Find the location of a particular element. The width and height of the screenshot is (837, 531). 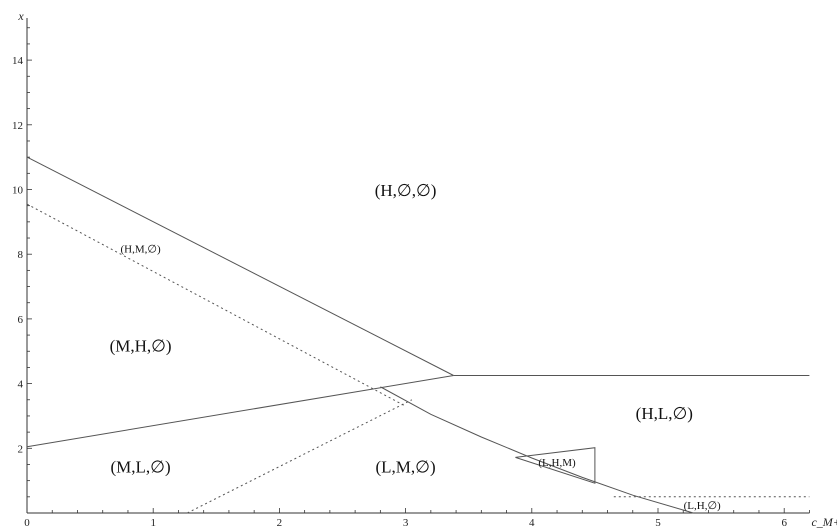

region-label: (L,M,∅) is located at coordinates (406, 467).